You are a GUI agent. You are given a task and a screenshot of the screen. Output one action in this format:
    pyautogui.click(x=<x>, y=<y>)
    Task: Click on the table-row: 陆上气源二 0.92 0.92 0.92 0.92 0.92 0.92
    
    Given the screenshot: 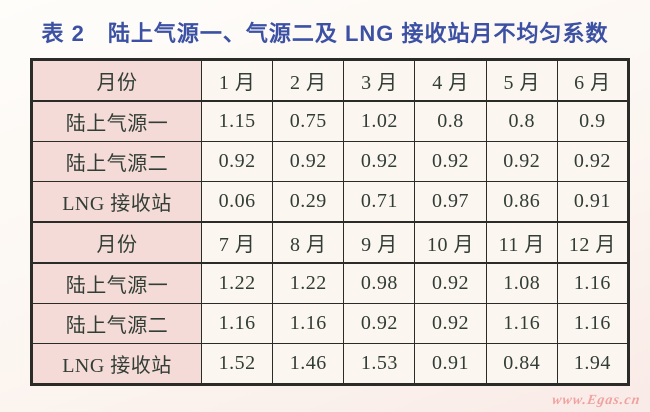 What is the action you would take?
    pyautogui.click(x=330, y=161)
    